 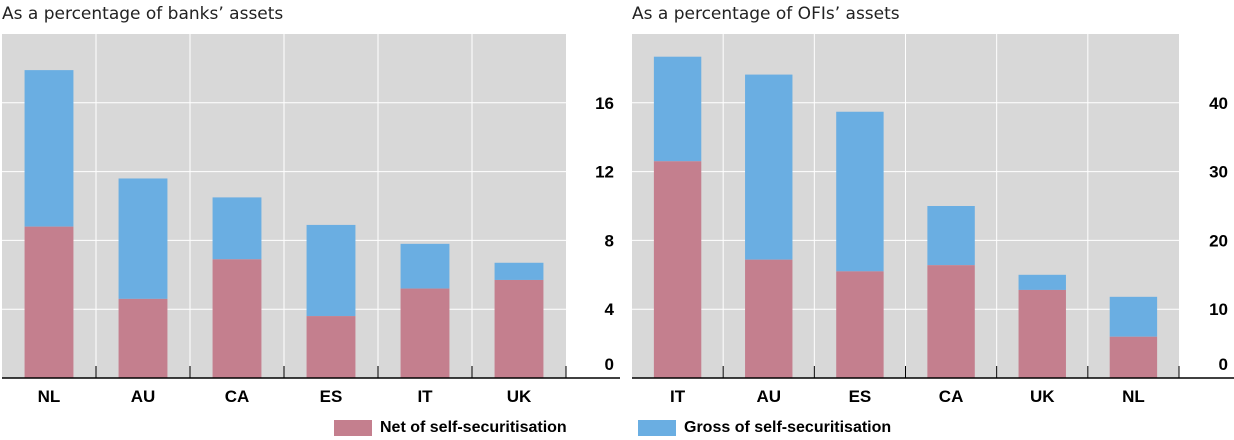 What do you see at coordinates (519, 328) in the screenshot?
I see `left-bar-net-uk` at bounding box center [519, 328].